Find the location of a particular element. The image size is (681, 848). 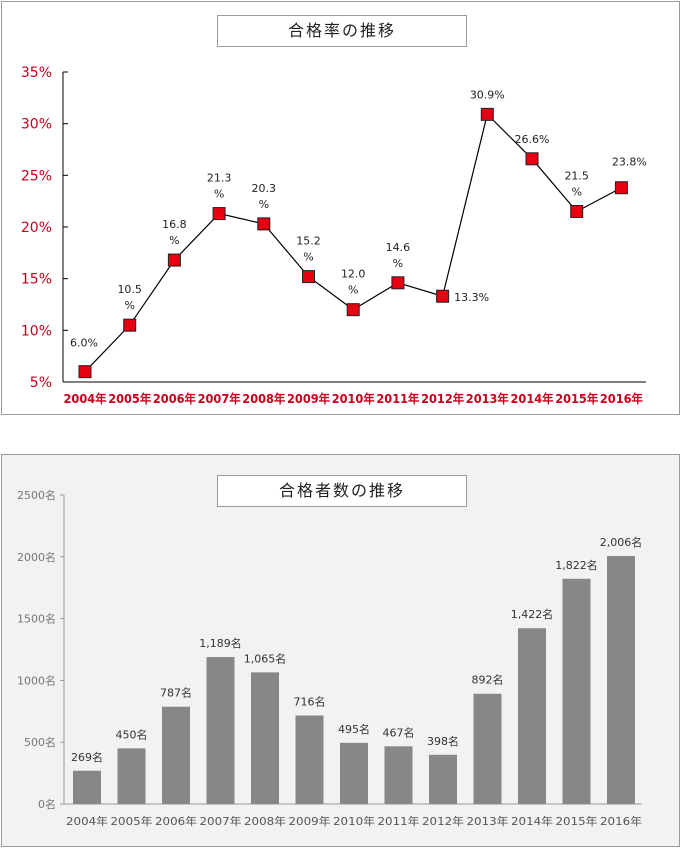

y-tick-label: 15% is located at coordinates (36, 280).